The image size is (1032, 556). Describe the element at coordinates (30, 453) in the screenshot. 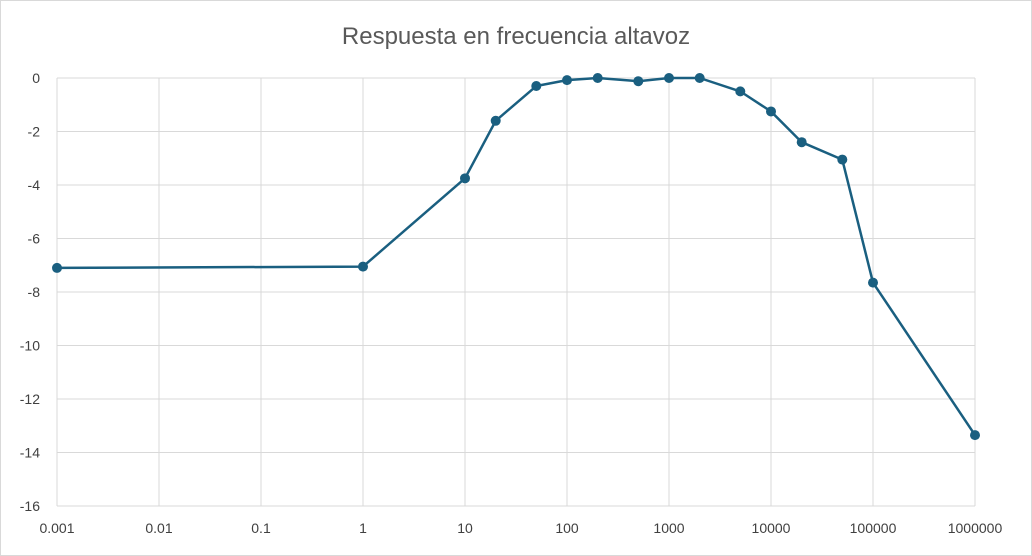

I see `y-tick-label: -14` at that location.